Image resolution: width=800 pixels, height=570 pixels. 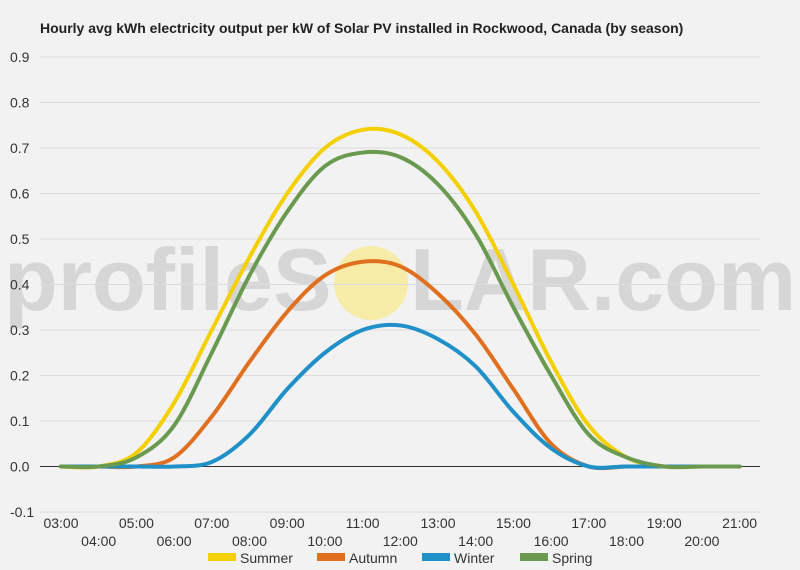 I want to click on legend-label-autumn: Autumn, so click(x=373, y=558).